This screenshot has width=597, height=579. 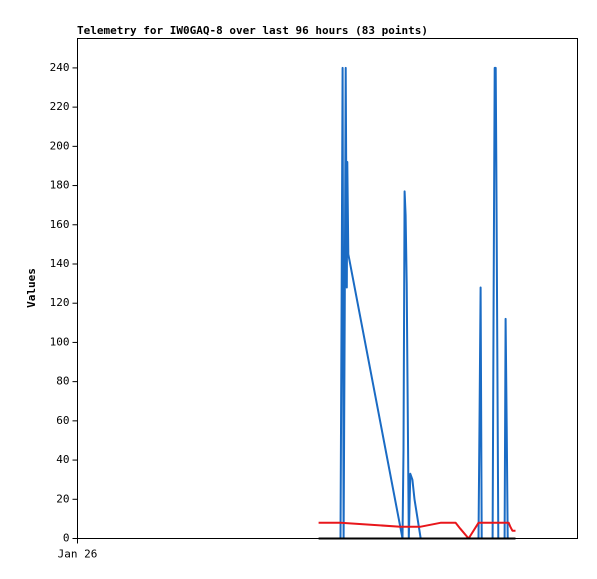 I want to click on y-tick-label: 100, so click(x=60, y=341).